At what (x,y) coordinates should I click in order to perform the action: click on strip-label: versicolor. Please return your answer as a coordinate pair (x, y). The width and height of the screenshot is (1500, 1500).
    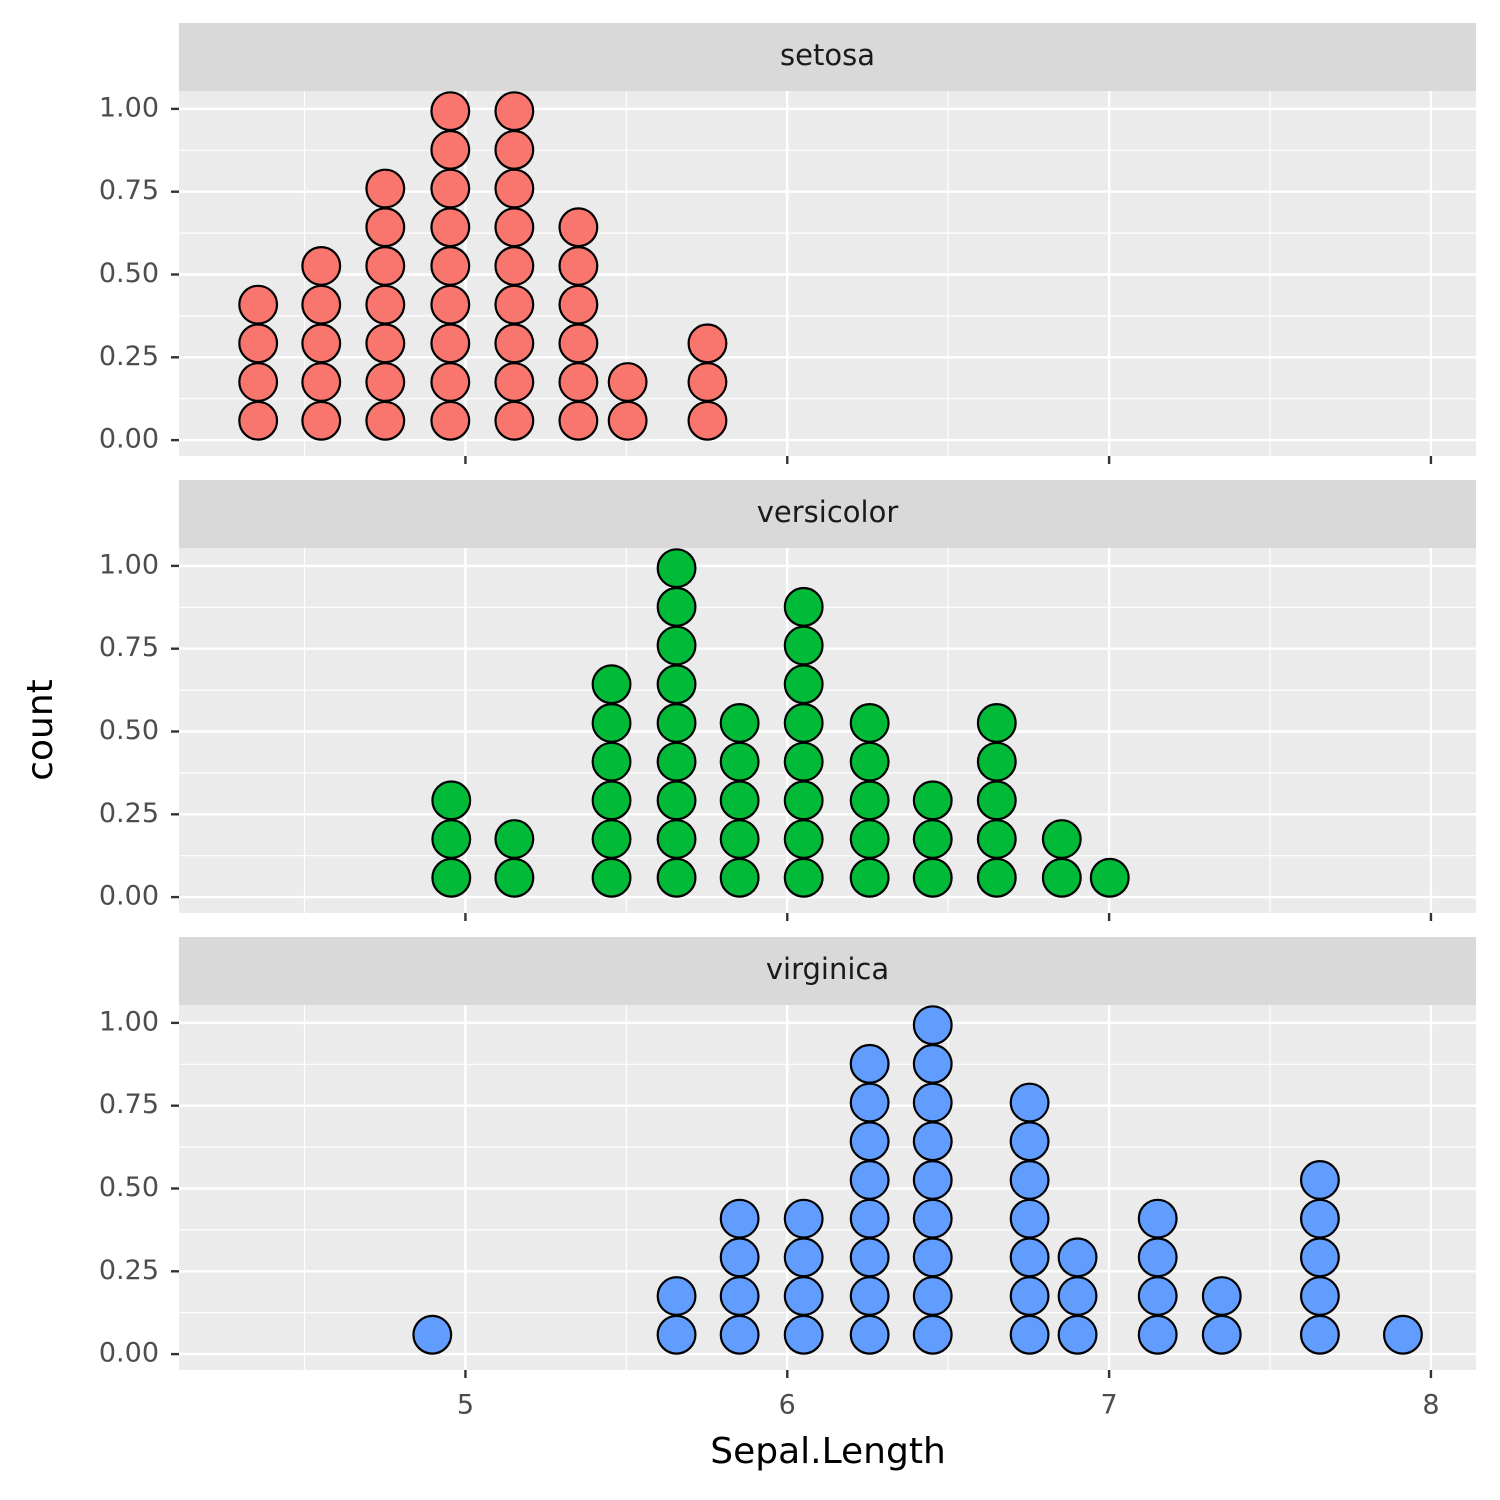
    Looking at the image, I should click on (828, 512).